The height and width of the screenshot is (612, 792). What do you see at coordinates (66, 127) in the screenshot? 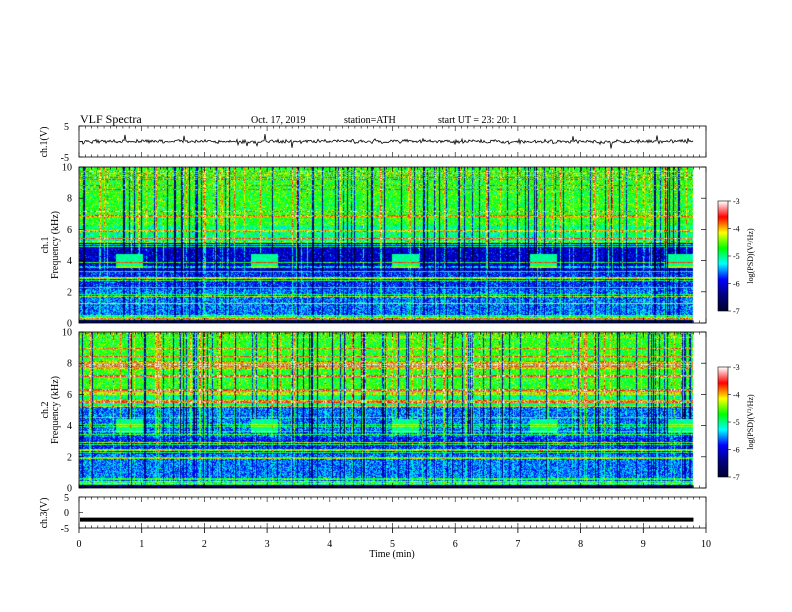
I see `ch1-ytick-top: 5` at bounding box center [66, 127].